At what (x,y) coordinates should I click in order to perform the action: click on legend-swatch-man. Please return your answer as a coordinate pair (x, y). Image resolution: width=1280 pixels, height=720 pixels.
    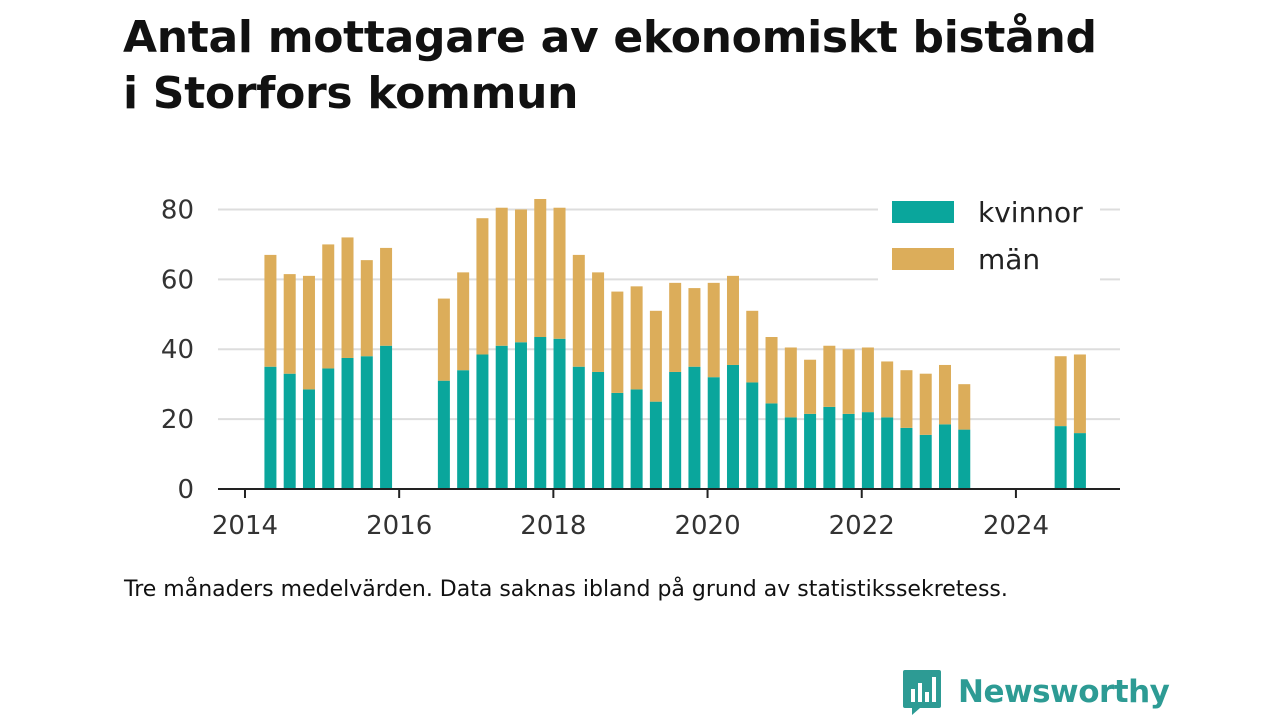
    Looking at the image, I should click on (923, 259).